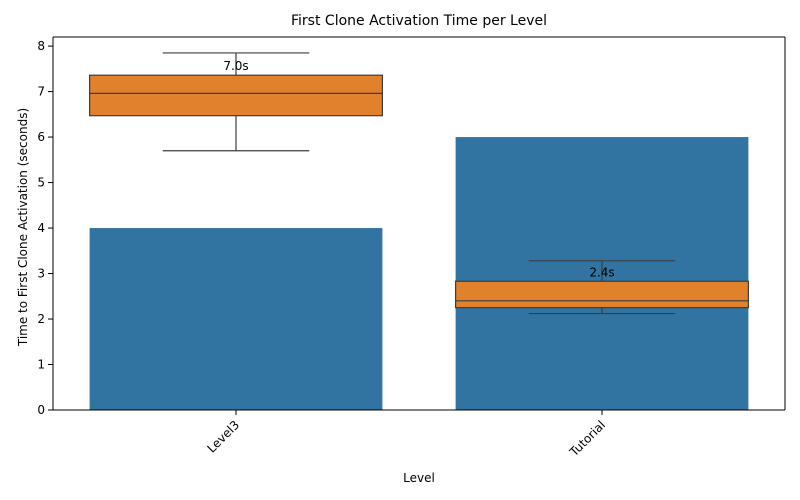  I want to click on y-tick-label: 7, so click(41, 92).